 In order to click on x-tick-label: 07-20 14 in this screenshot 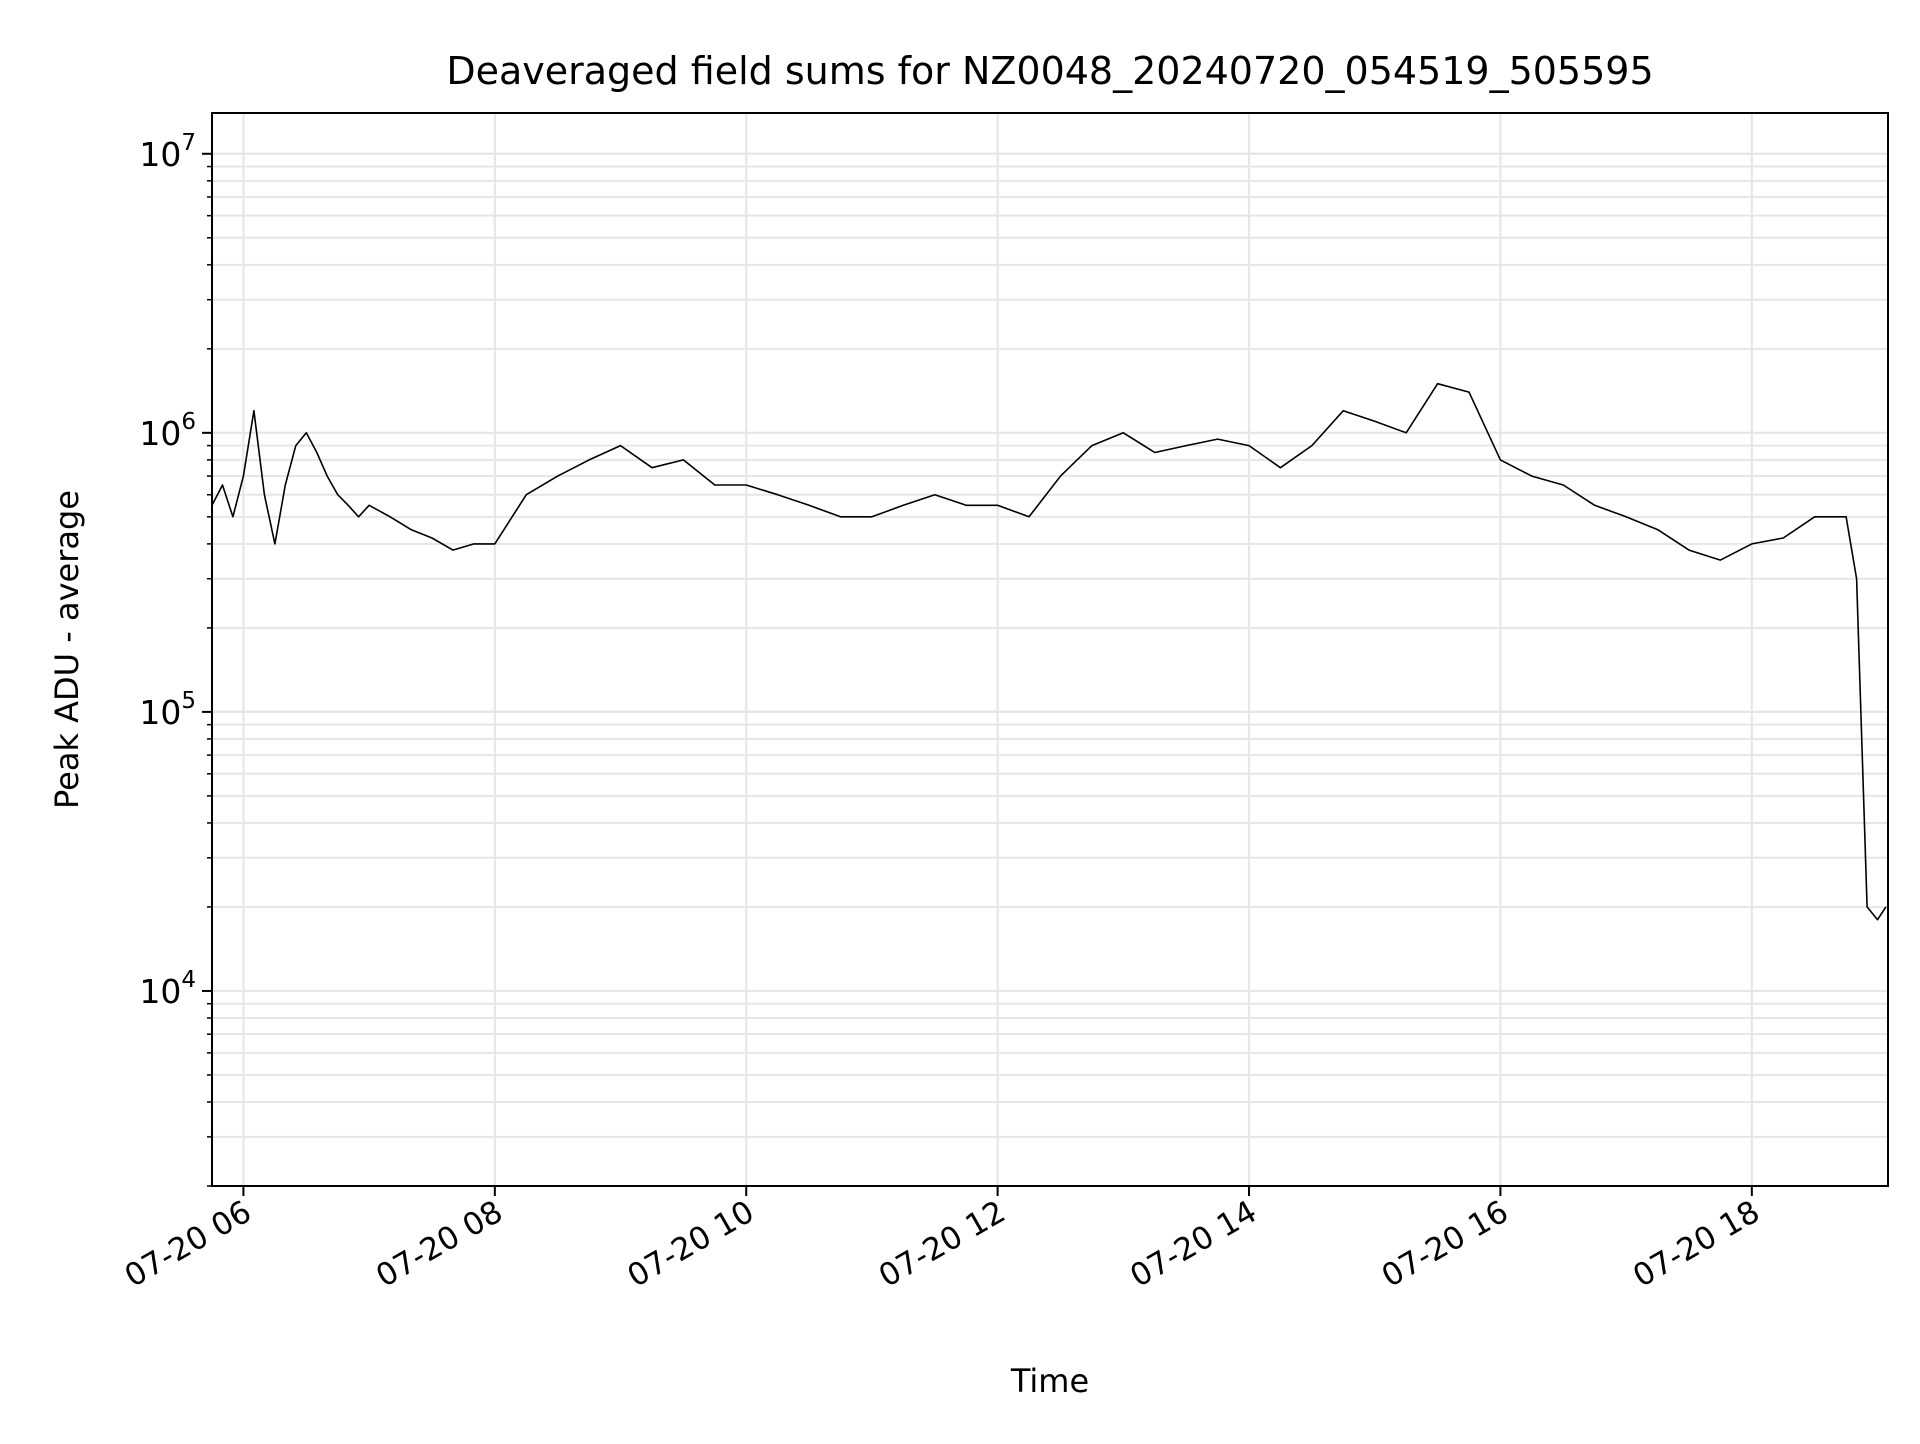, I will do `click(1193, 1244)`.